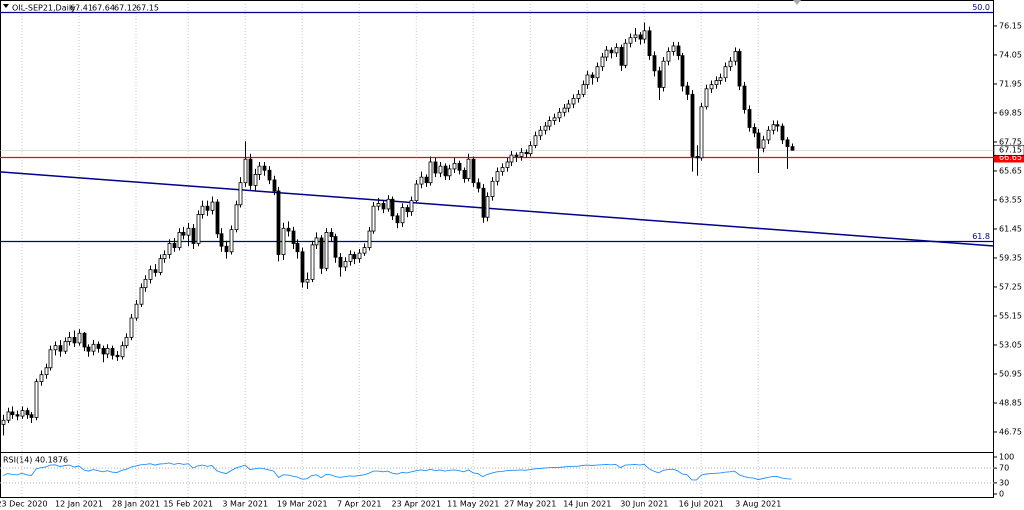  Describe the element at coordinates (1008, 150) in the screenshot. I see `price-box` at that location.